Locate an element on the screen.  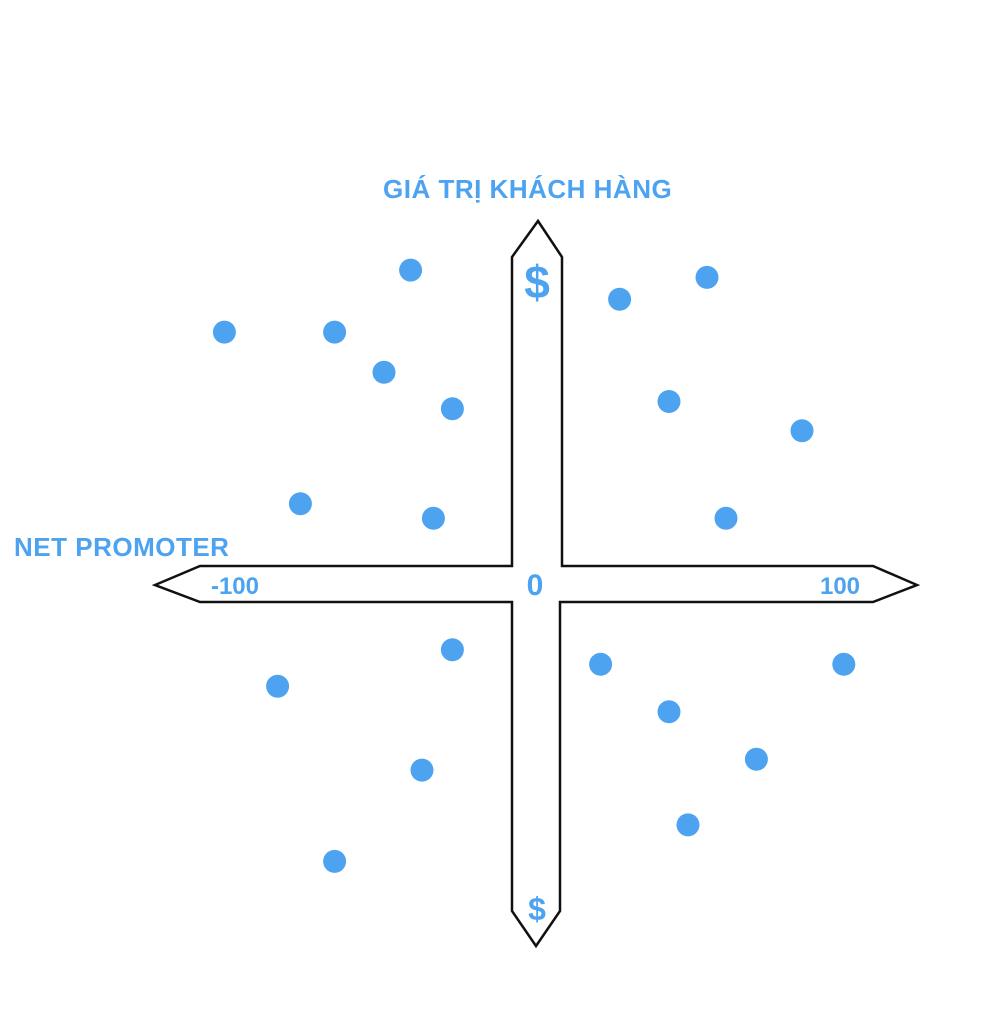
x-axis-max-label: 100 is located at coordinates (840, 586).